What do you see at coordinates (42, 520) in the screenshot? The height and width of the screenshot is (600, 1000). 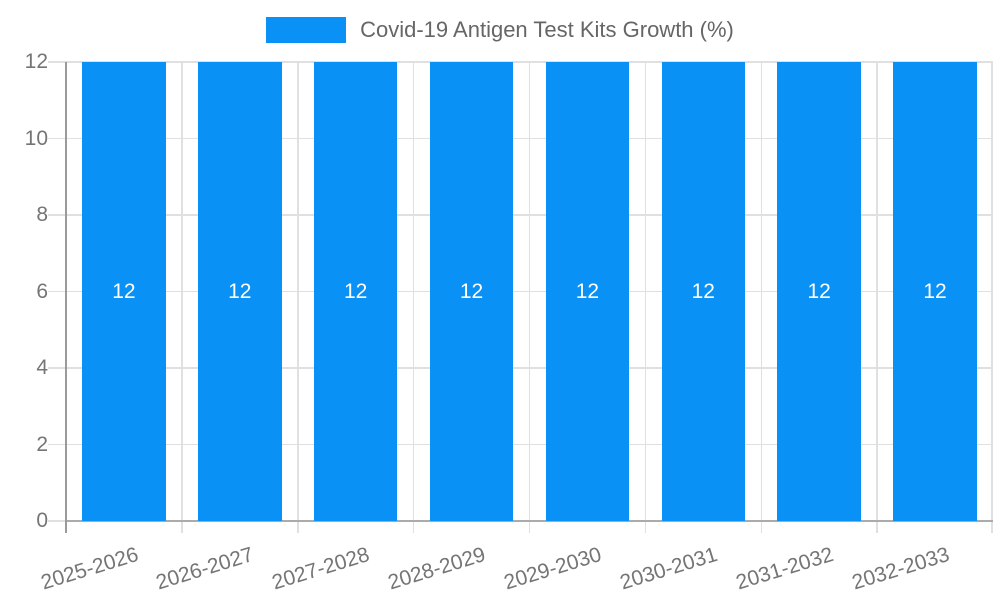 I see `y-tick-label: 0` at bounding box center [42, 520].